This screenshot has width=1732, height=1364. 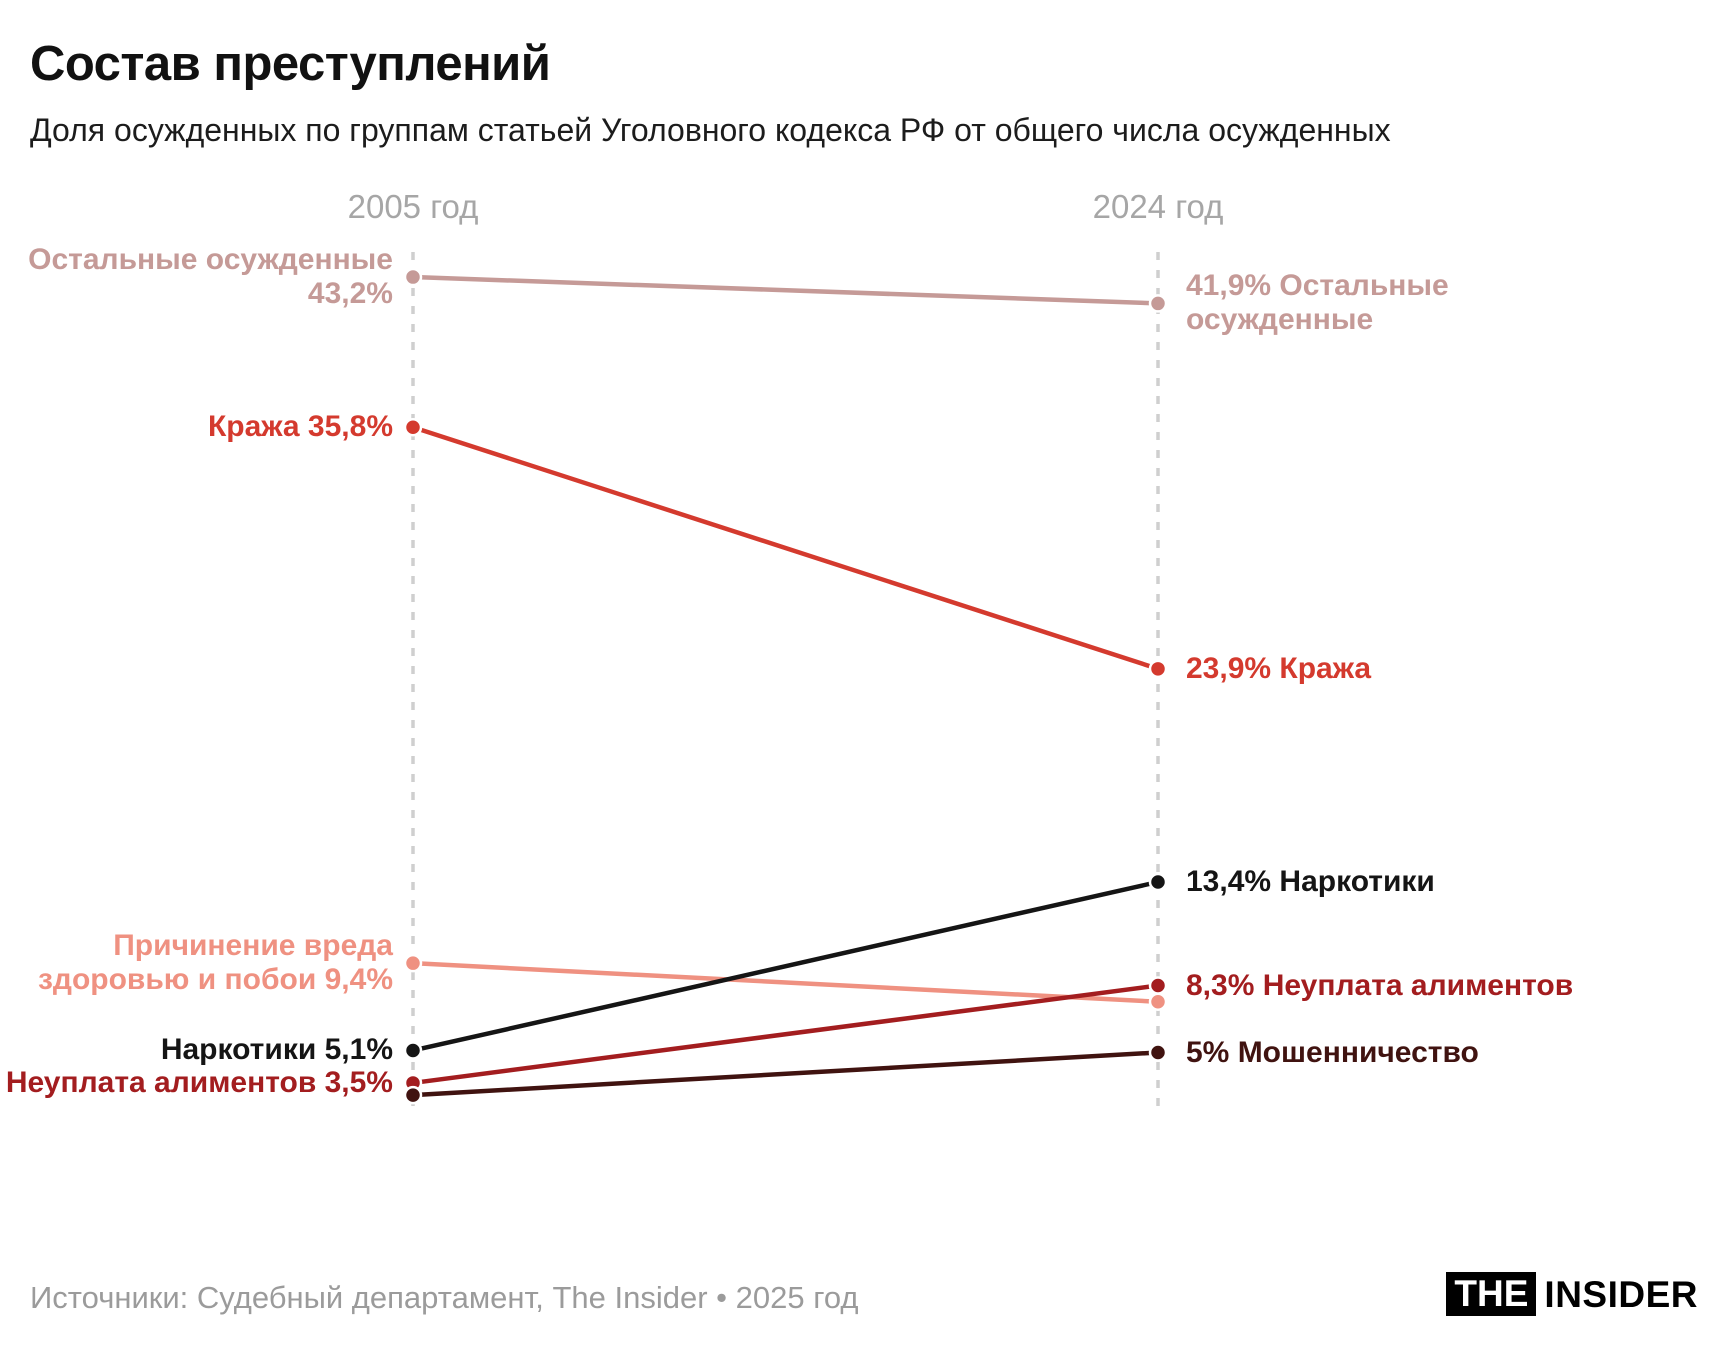 What do you see at coordinates (1279, 668) in the screenshot?
I see `series-label-right-1: 23,9% Кража` at bounding box center [1279, 668].